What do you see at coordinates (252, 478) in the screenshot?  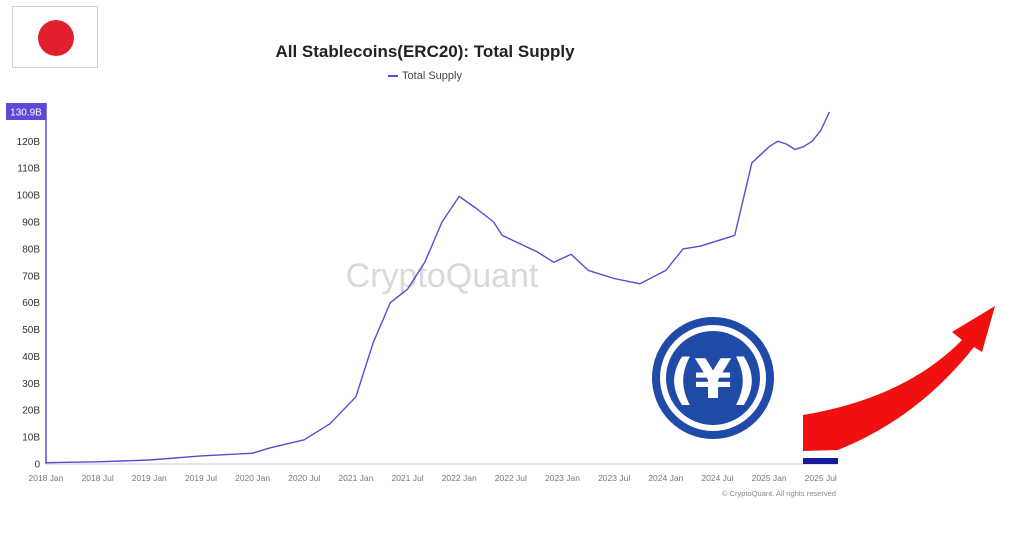 I see `x-tick-label: 2020 Jan` at bounding box center [252, 478].